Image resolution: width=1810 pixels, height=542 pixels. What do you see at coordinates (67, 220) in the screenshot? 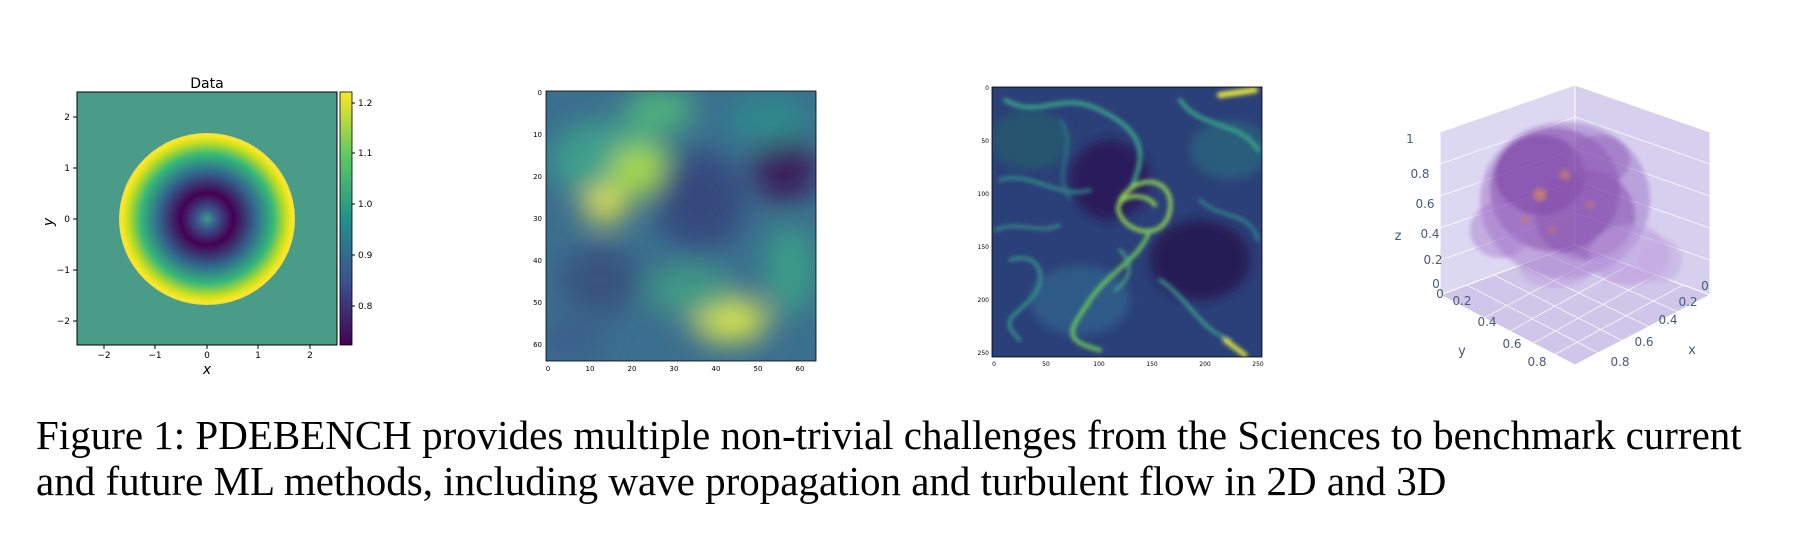
I see `p1-ytick: 0` at bounding box center [67, 220].